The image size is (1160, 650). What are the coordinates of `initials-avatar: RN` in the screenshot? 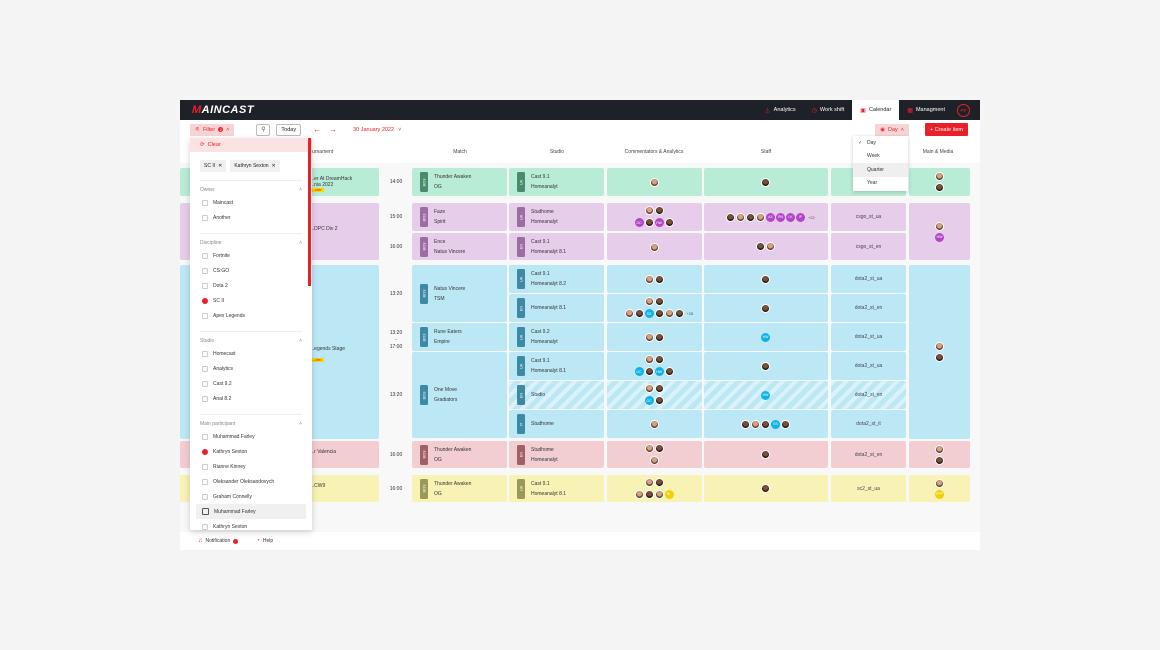 It's located at (780, 217).